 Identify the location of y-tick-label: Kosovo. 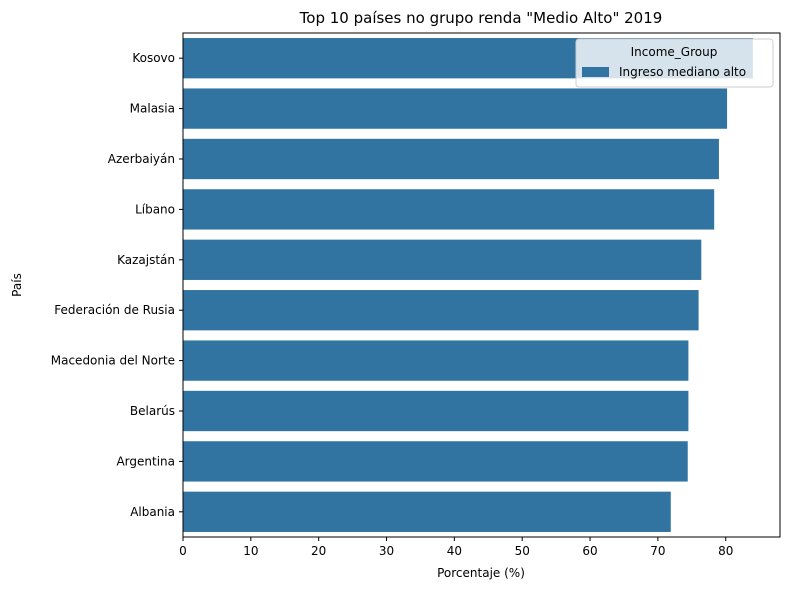
(153, 58).